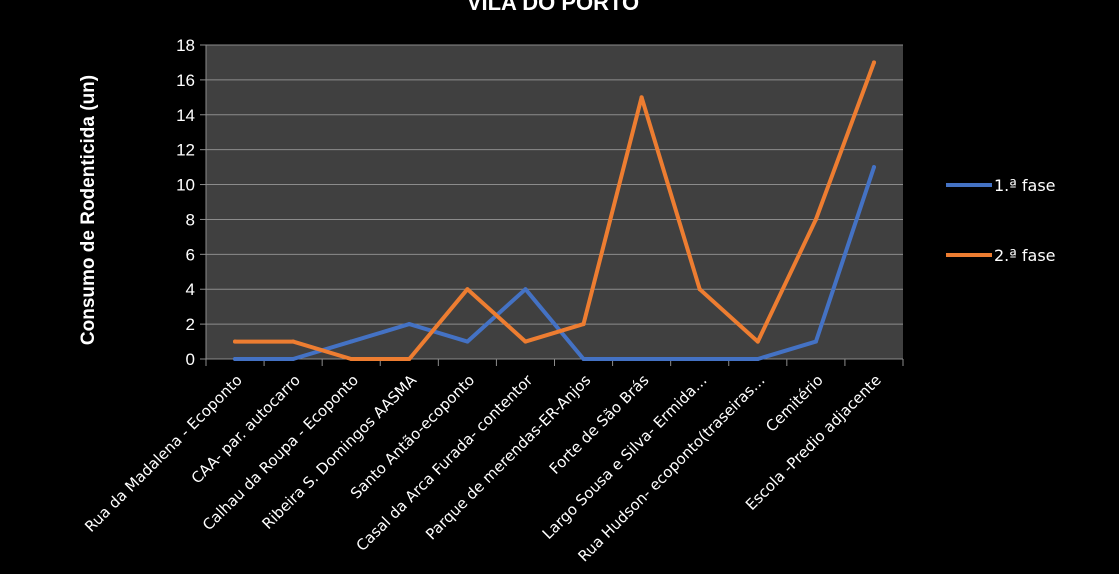  What do you see at coordinates (185, 150) in the screenshot?
I see `y-tick-label: 12` at bounding box center [185, 150].